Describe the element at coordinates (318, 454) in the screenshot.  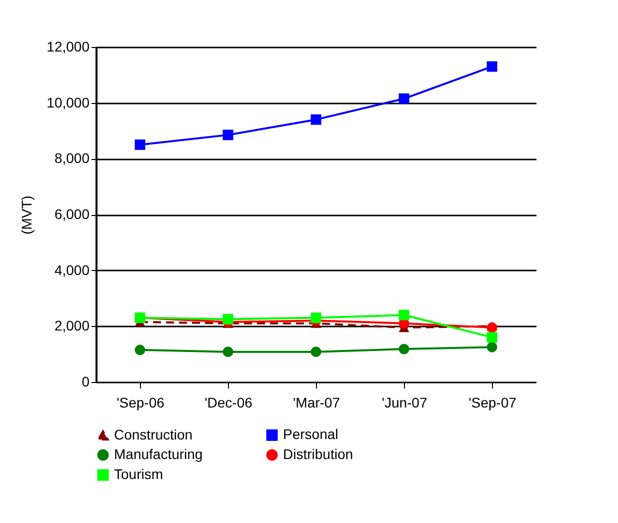
I see `legend-label: Distribution` at that location.